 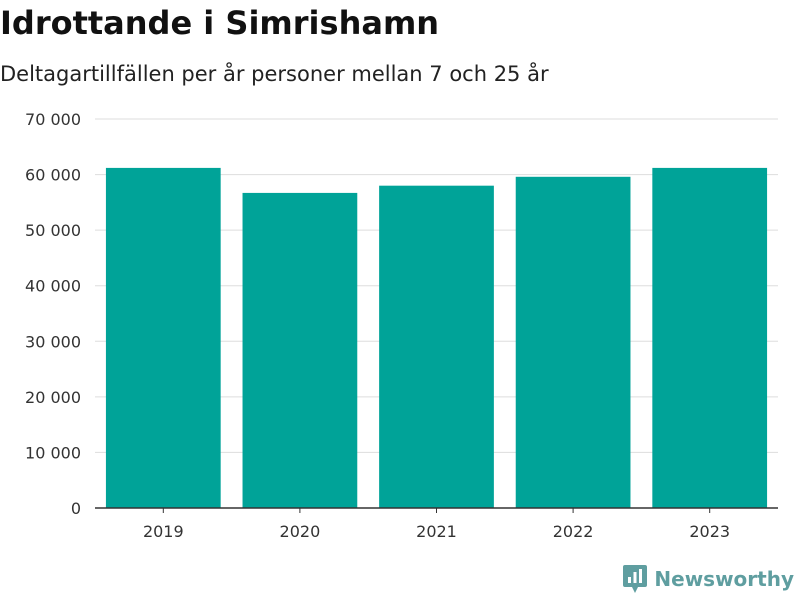 I want to click on x-tick-label: 2021, so click(x=436, y=531).